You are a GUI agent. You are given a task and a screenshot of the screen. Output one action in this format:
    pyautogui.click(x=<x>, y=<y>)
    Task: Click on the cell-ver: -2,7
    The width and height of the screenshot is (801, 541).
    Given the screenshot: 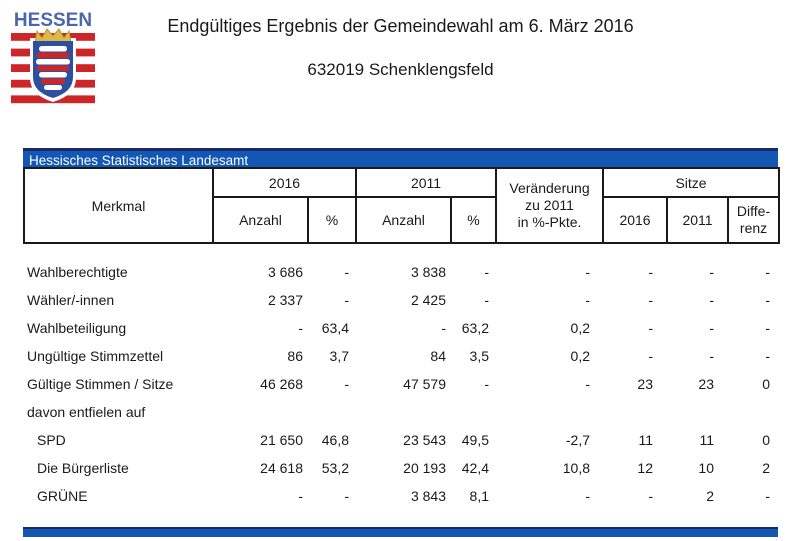 What is the action you would take?
    pyautogui.click(x=577, y=440)
    